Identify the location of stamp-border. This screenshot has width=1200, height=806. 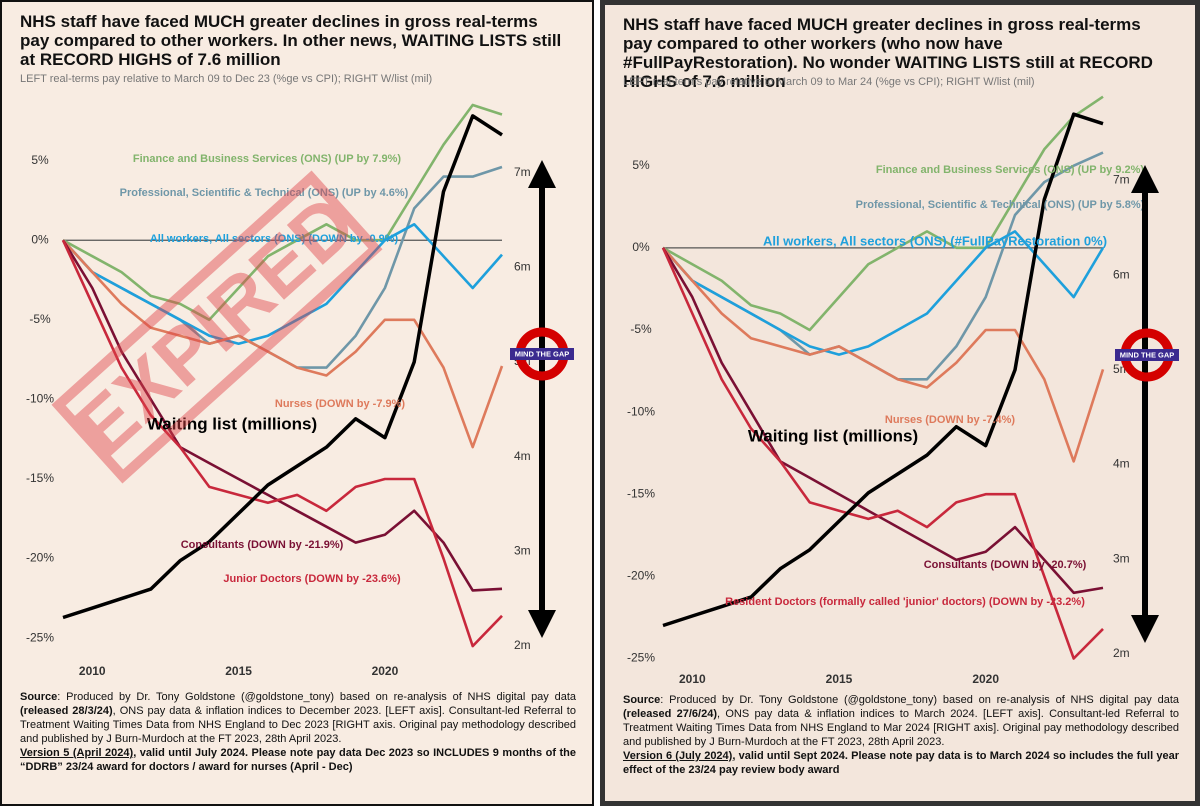
(217, 327).